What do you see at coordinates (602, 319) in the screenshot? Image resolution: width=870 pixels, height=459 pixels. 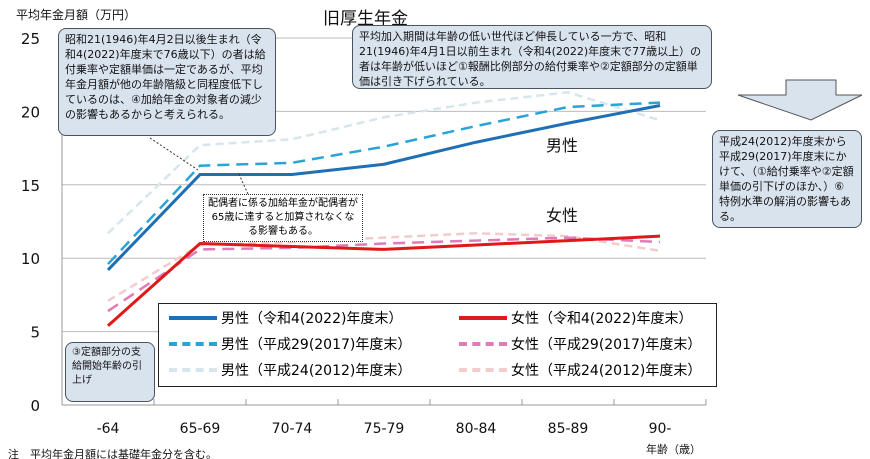 I see `legend-label: 女性（令和4(2022)年度末）` at bounding box center [602, 319].